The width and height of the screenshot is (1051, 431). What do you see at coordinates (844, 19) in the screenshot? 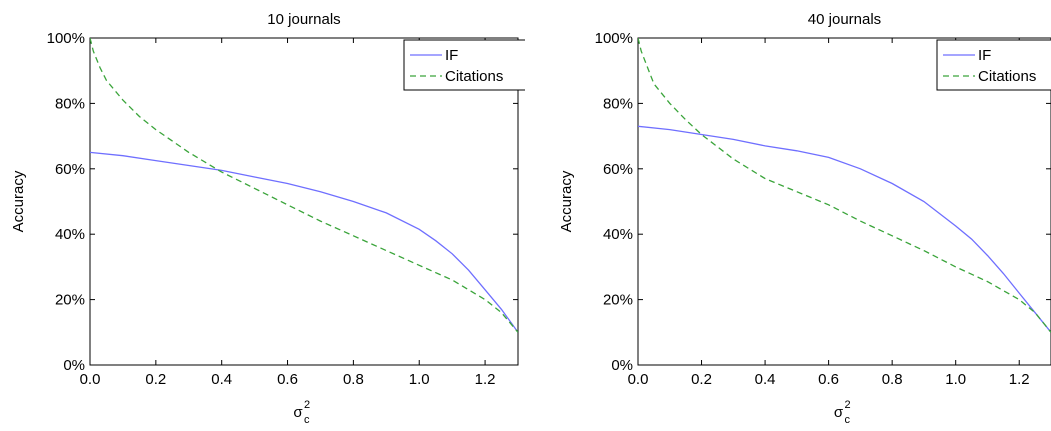
I see `chart-title: 40 journals` at bounding box center [844, 19].